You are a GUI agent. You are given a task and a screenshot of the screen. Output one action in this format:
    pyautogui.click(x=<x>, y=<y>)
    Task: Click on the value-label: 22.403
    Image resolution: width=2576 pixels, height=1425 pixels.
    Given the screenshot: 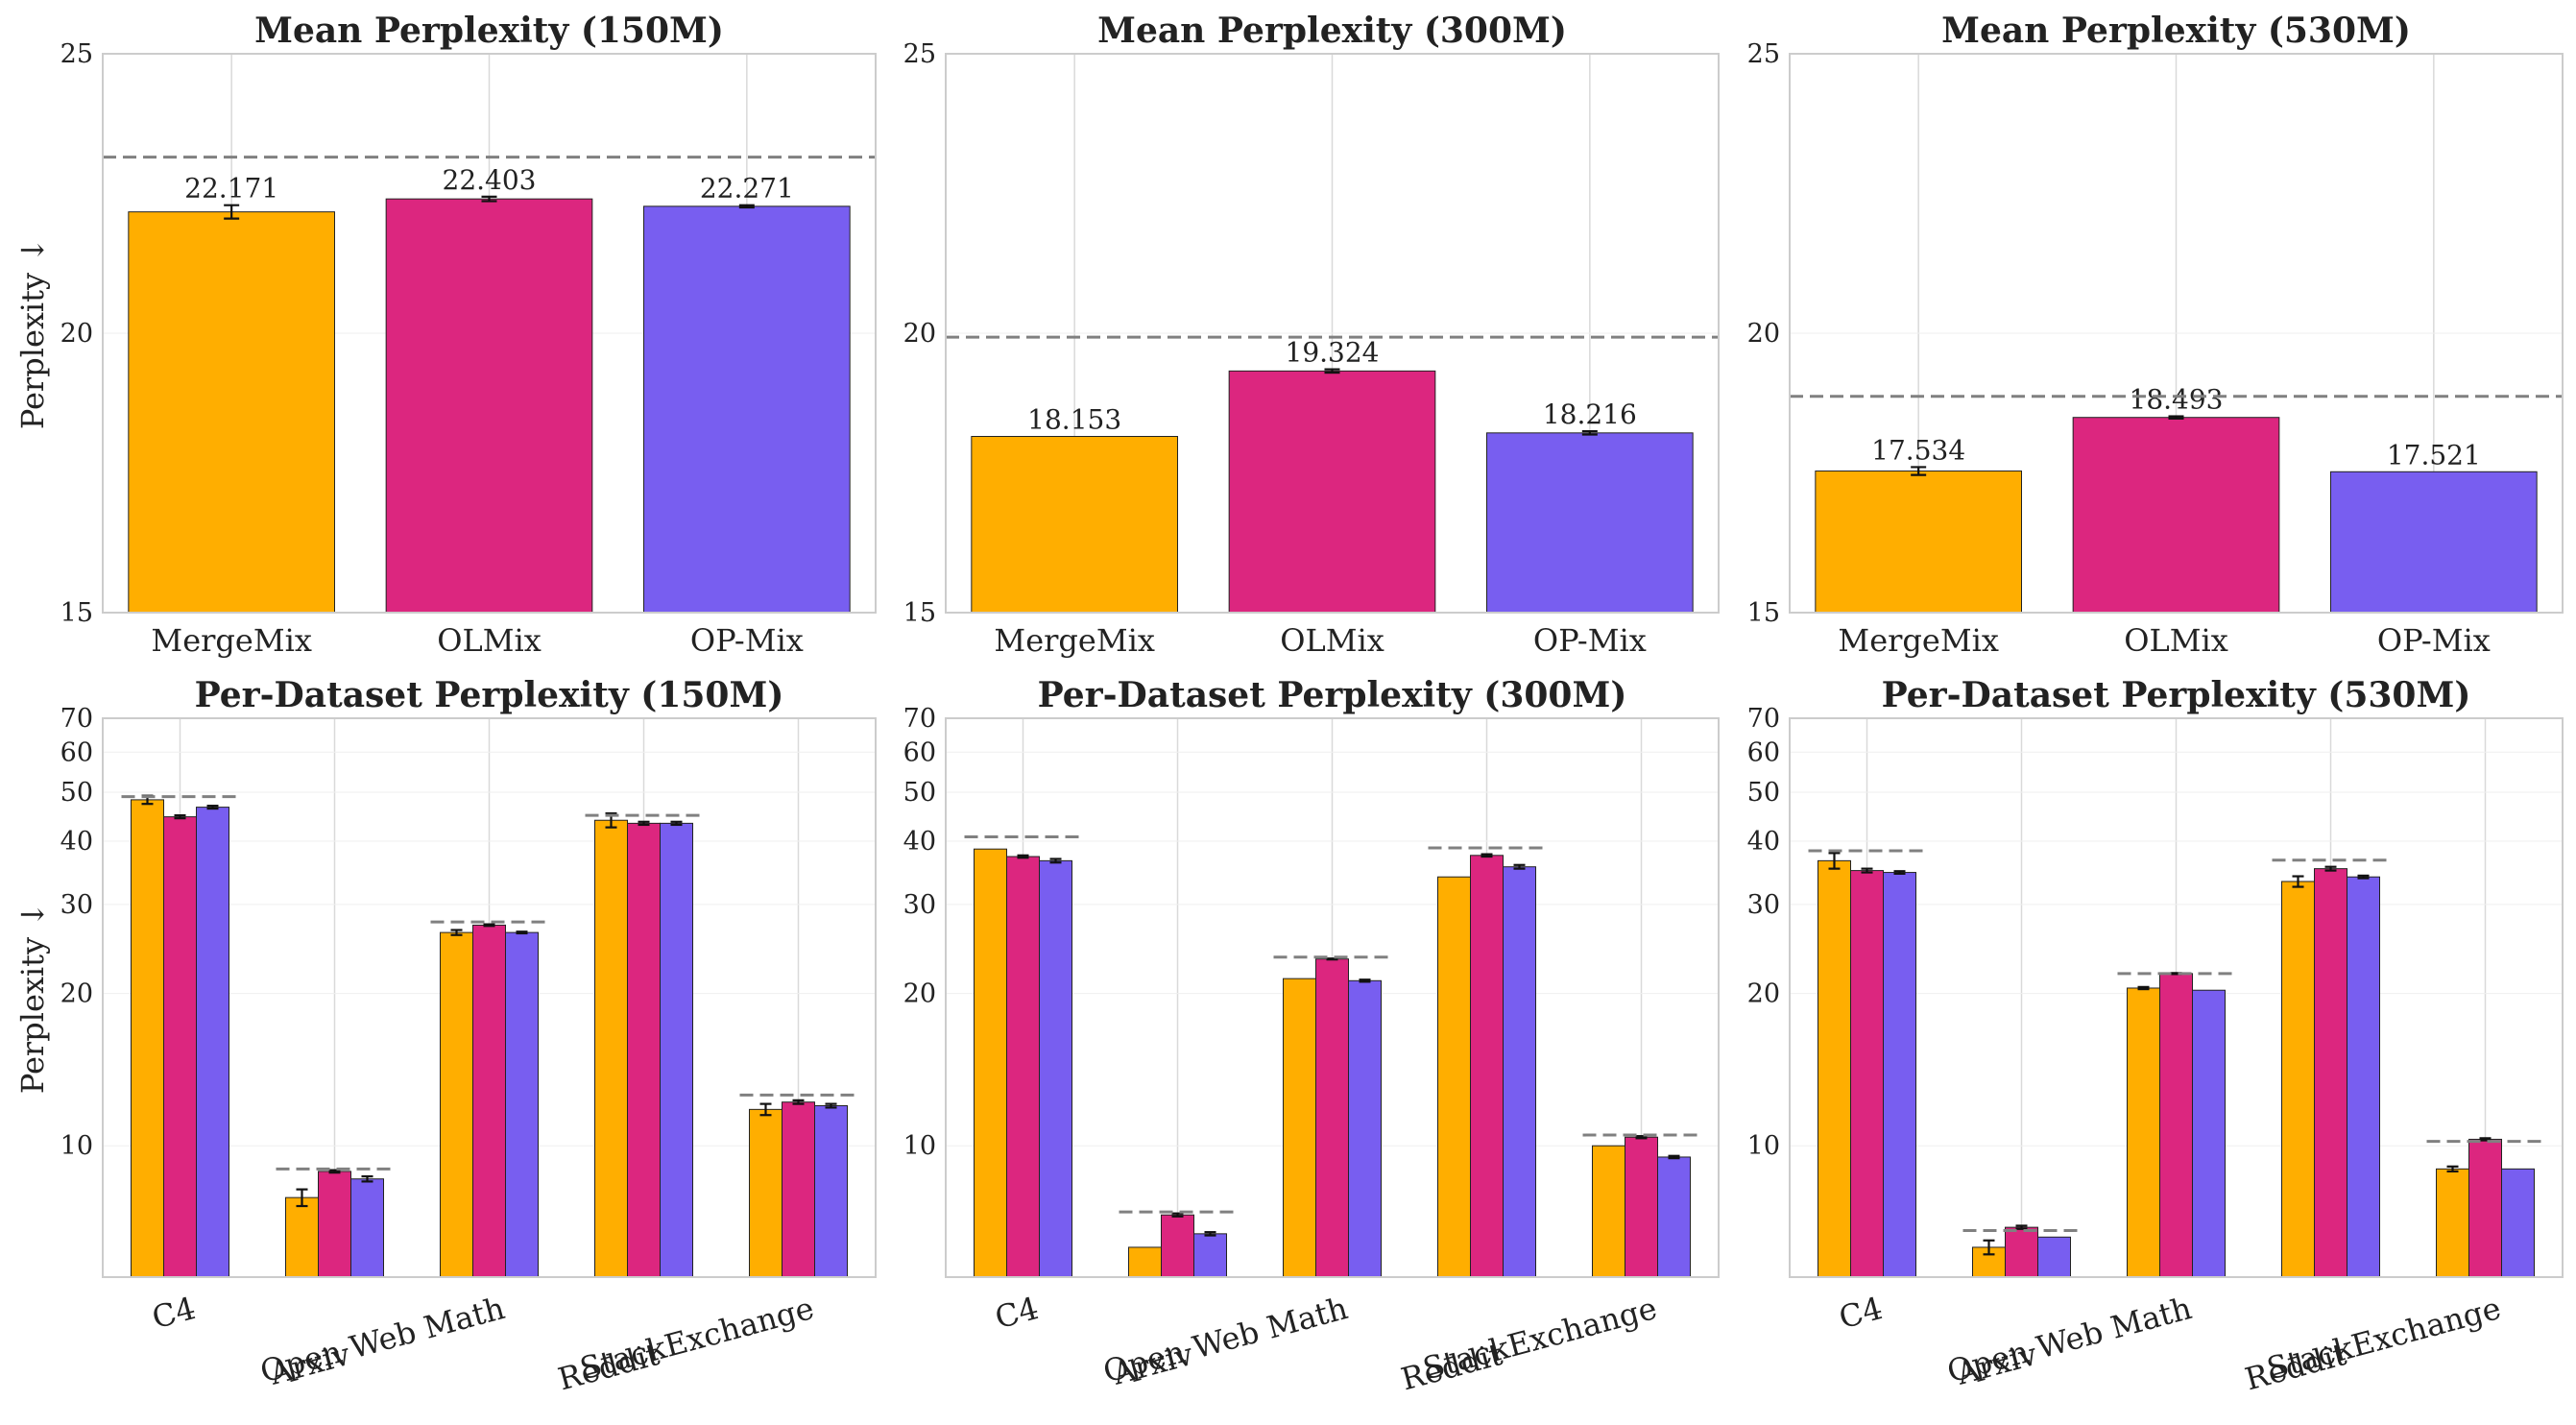 What is the action you would take?
    pyautogui.click(x=490, y=180)
    